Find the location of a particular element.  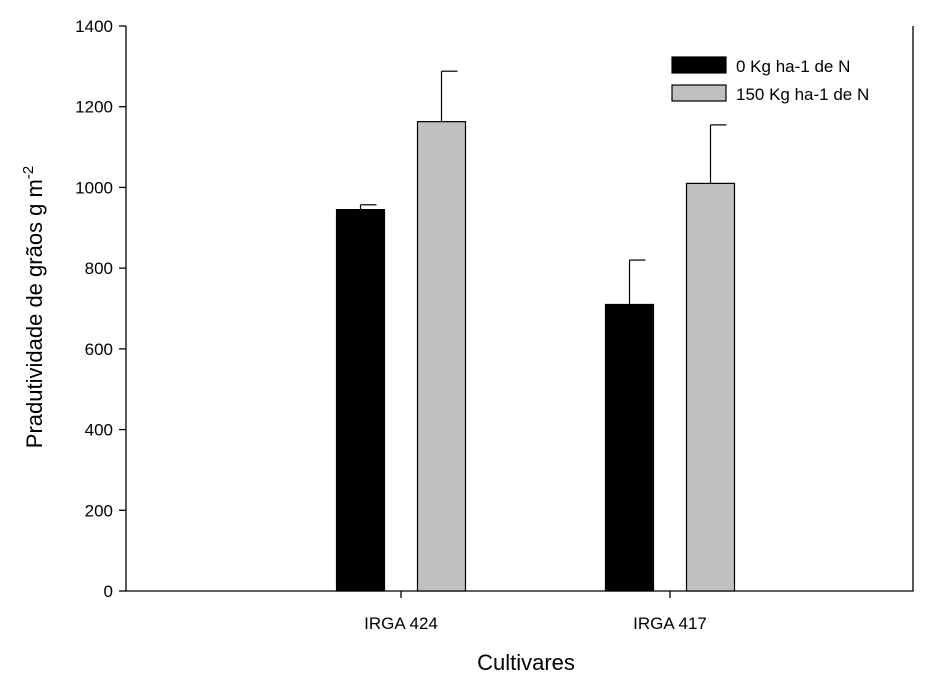

y-tick-label: 1200 is located at coordinates (94, 107).